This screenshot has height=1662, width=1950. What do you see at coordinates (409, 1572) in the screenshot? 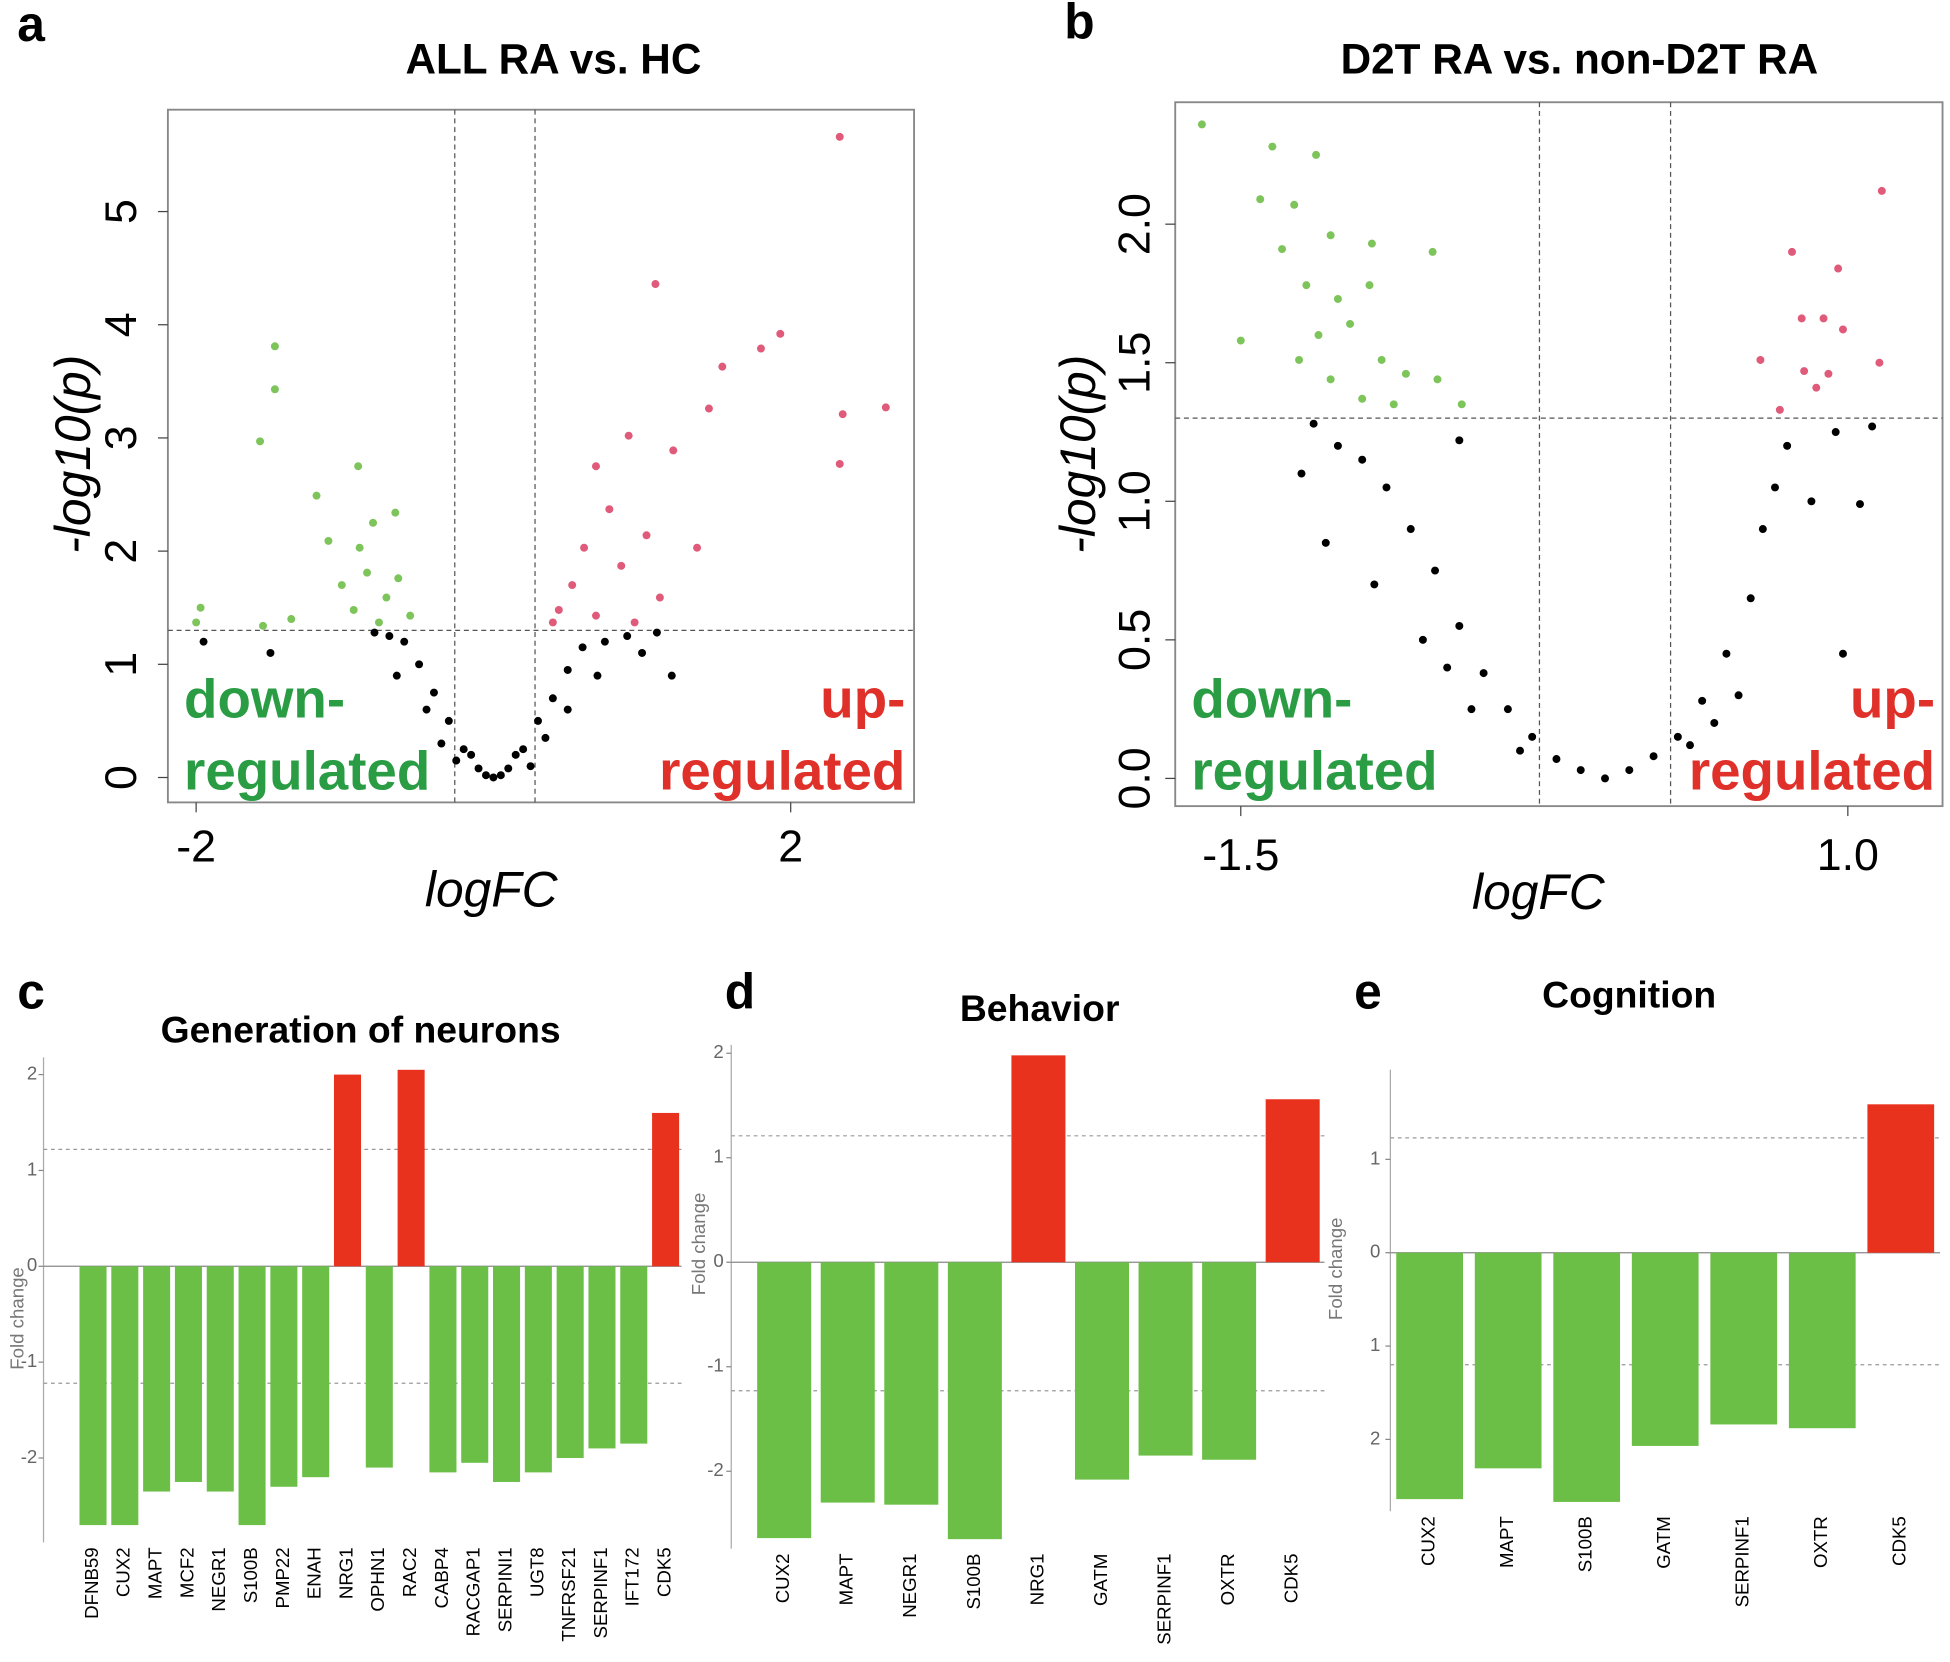
I see `x-tick-label: RAC2` at bounding box center [409, 1572].